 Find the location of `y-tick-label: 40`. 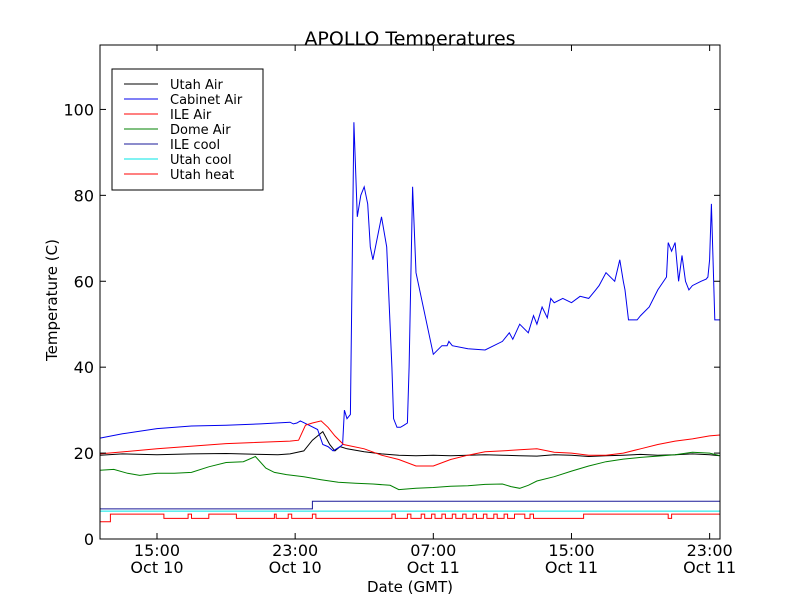

y-tick-label: 40 is located at coordinates (84, 367).